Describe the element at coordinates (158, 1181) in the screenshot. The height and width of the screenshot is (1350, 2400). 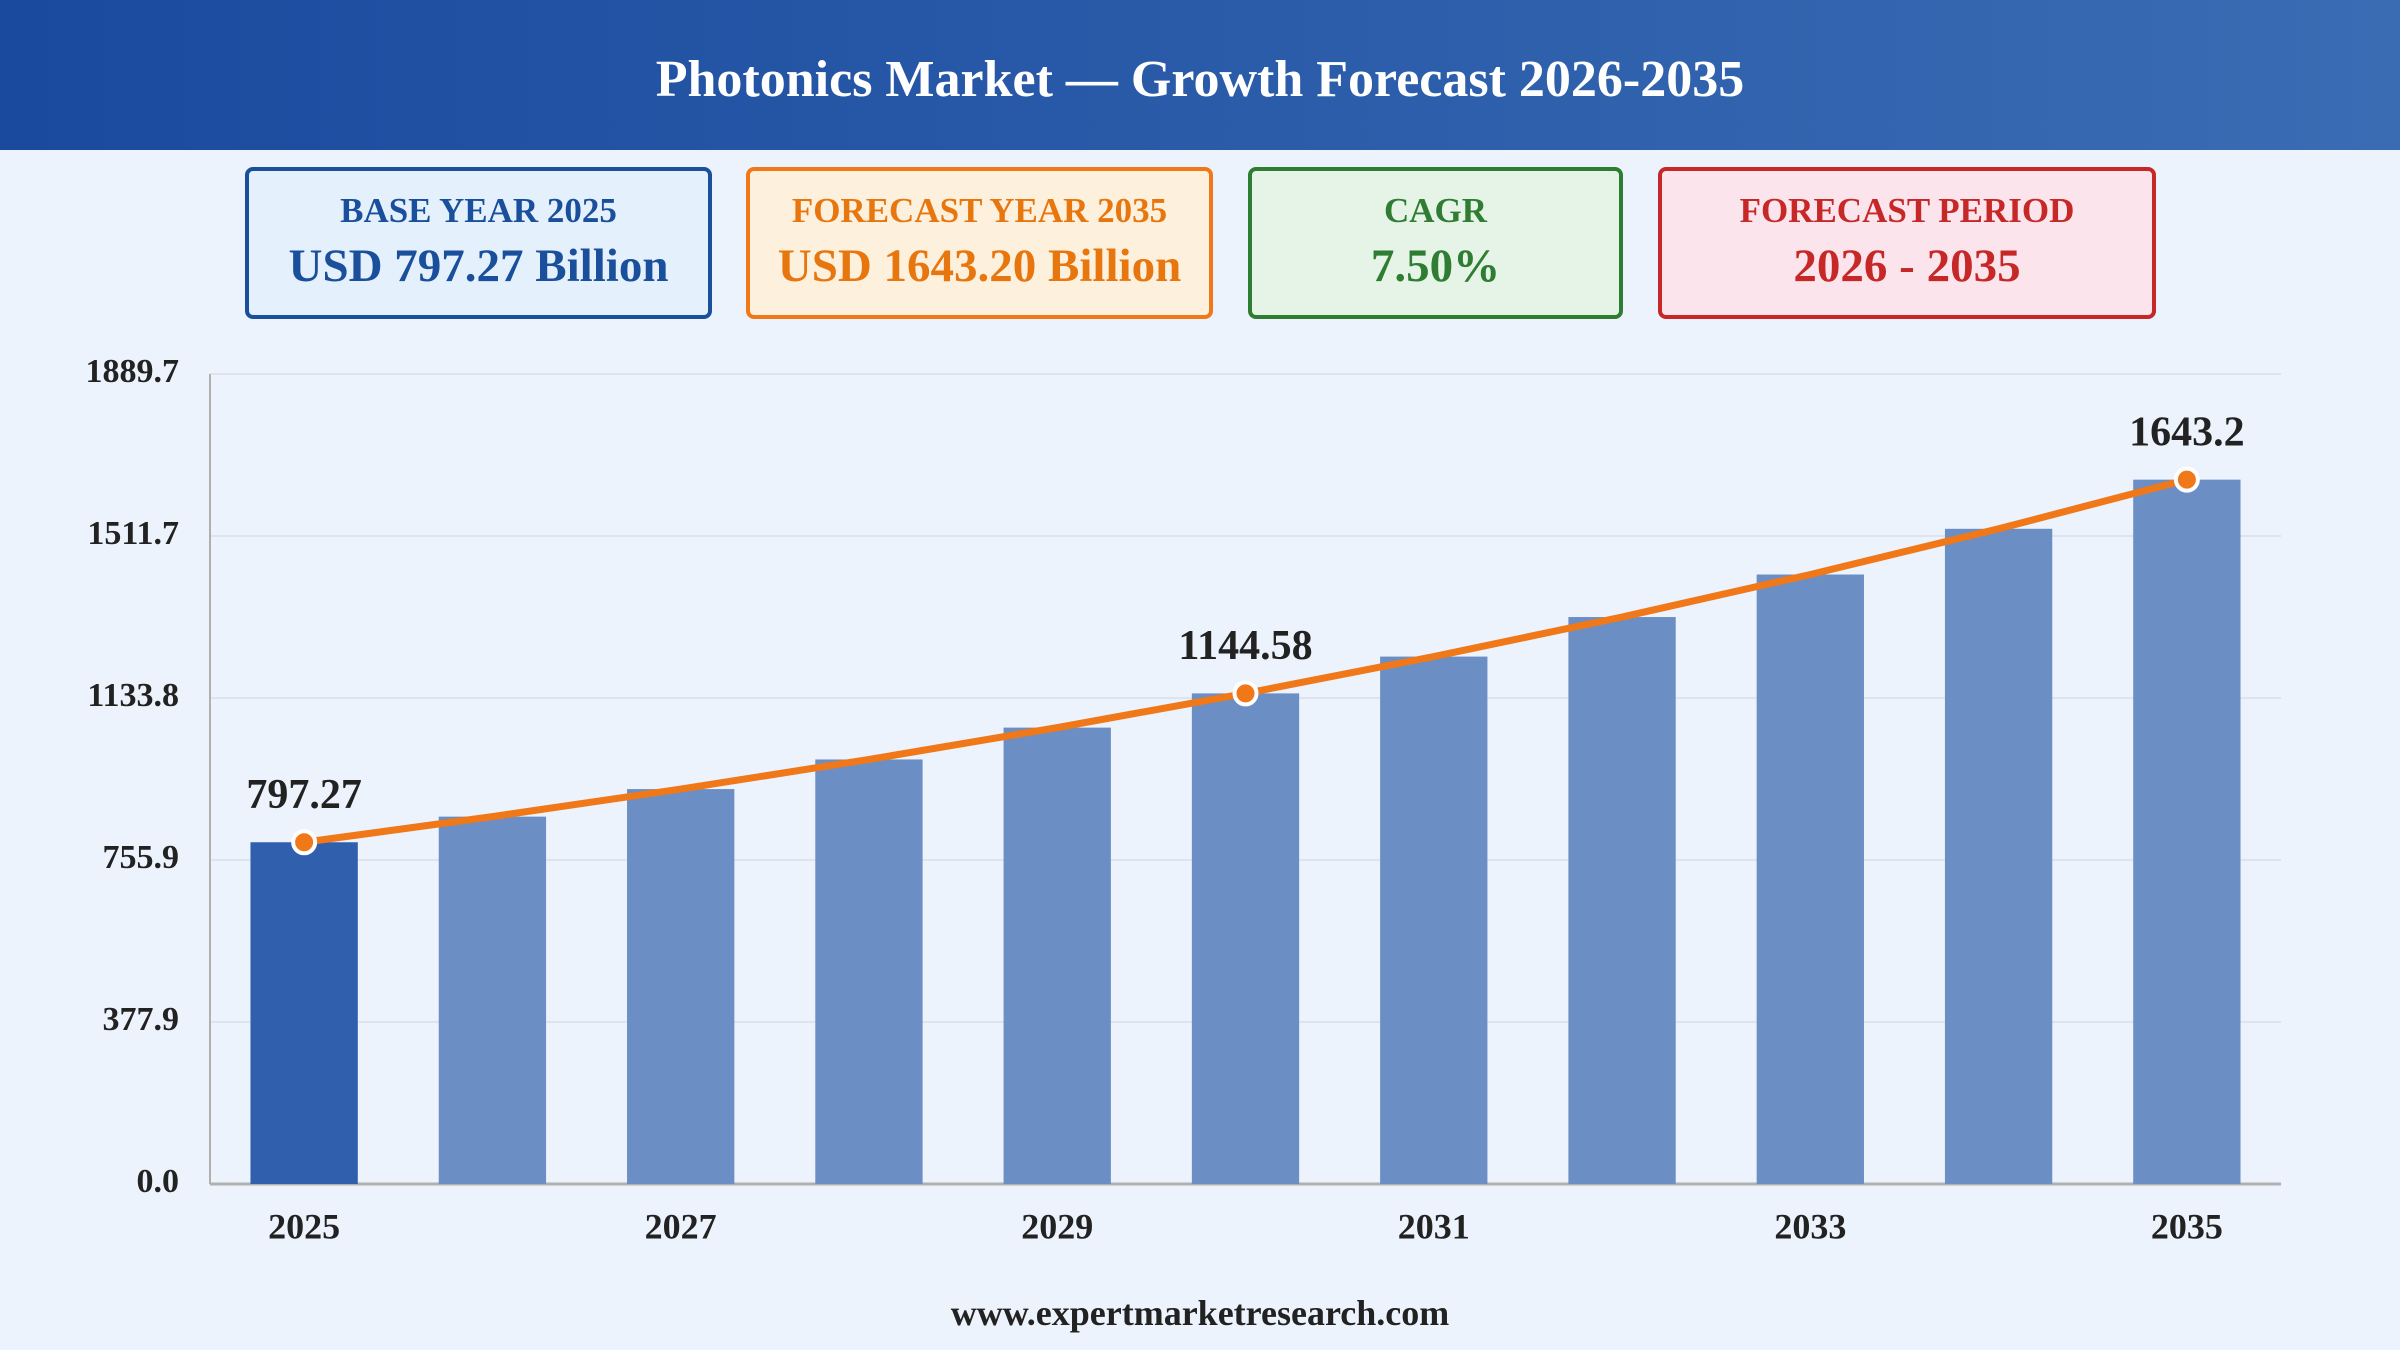
I see `y-tick-label: 0.0` at that location.